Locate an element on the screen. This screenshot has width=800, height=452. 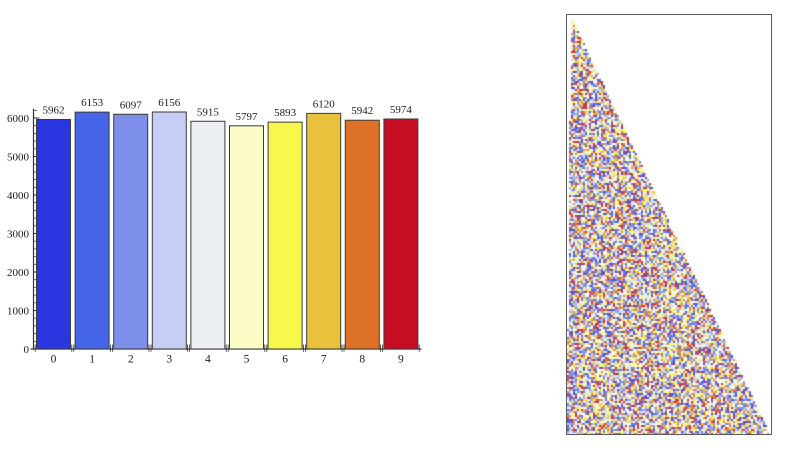
y-tick-label: 2000 is located at coordinates (18, 273).